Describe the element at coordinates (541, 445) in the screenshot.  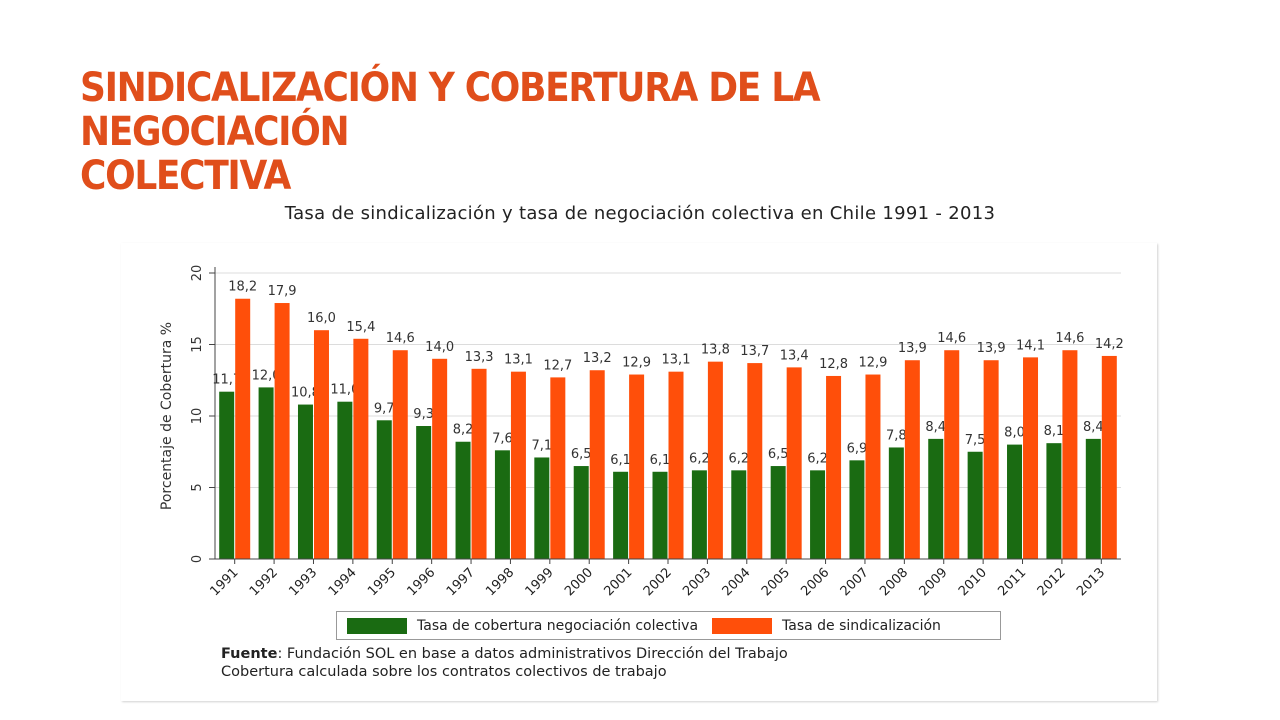
I see `data-label-cobertura: 7,1` at that location.